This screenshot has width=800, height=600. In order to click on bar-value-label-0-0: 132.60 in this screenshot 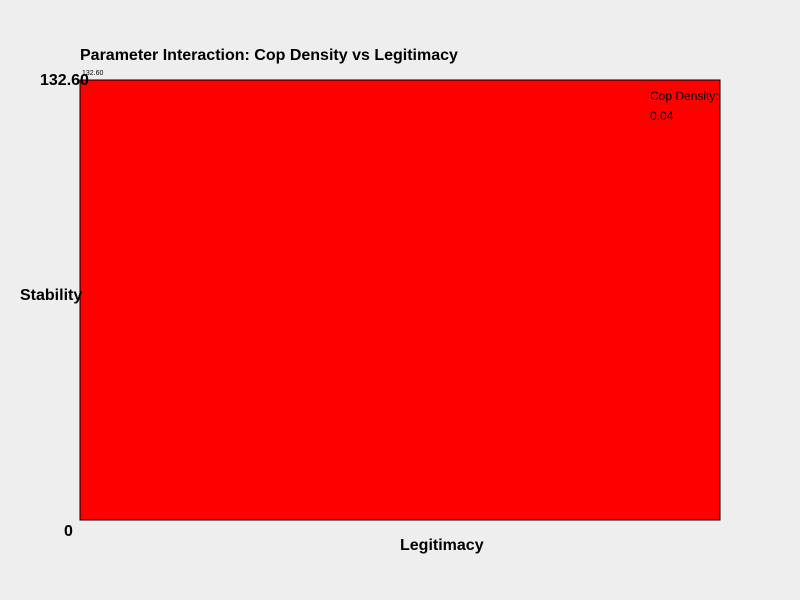, I will do `click(93, 73)`.